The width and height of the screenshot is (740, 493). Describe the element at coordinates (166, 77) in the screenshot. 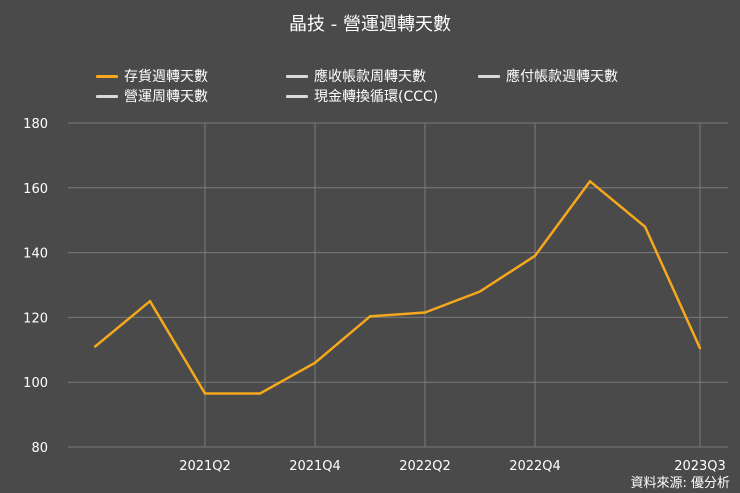

I see `legend-label: 存貨週轉天數` at that location.